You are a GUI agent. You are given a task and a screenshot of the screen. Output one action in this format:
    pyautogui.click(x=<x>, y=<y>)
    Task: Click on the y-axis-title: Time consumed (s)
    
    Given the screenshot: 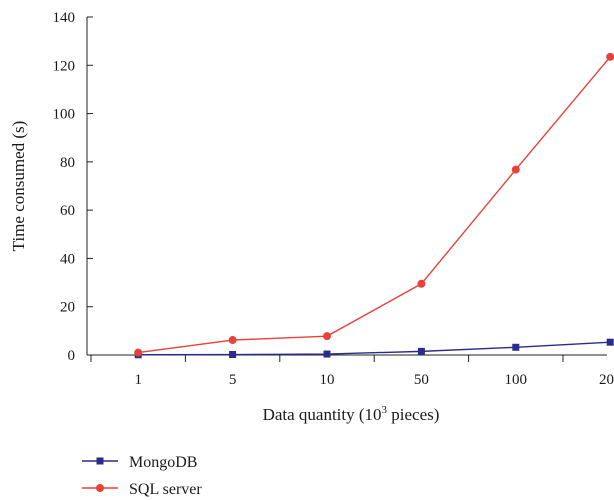 What is the action you would take?
    pyautogui.click(x=18, y=186)
    